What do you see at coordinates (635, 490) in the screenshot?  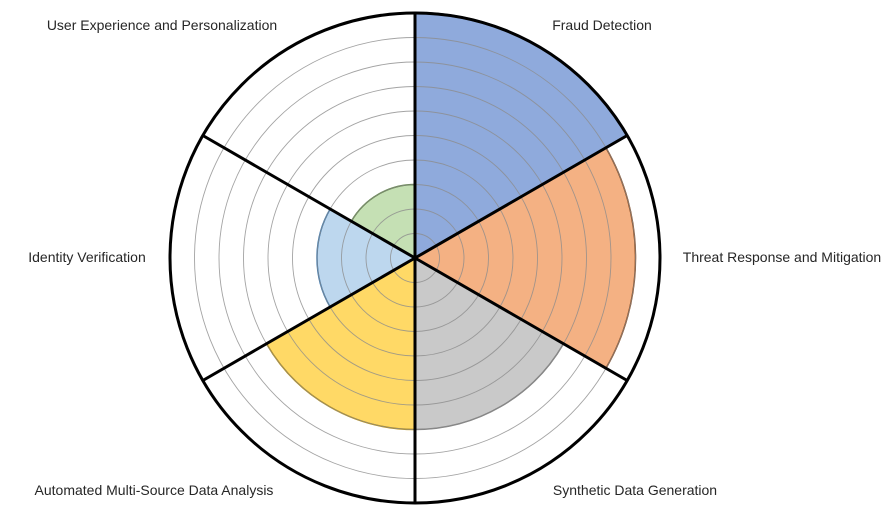 I see `category-label: Synthetic Data Generation` at bounding box center [635, 490].